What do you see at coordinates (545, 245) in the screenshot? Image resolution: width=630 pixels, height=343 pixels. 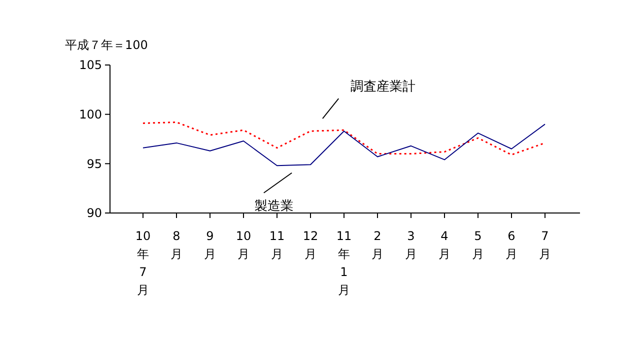 I see `x-tick-label: 7月` at bounding box center [545, 245].